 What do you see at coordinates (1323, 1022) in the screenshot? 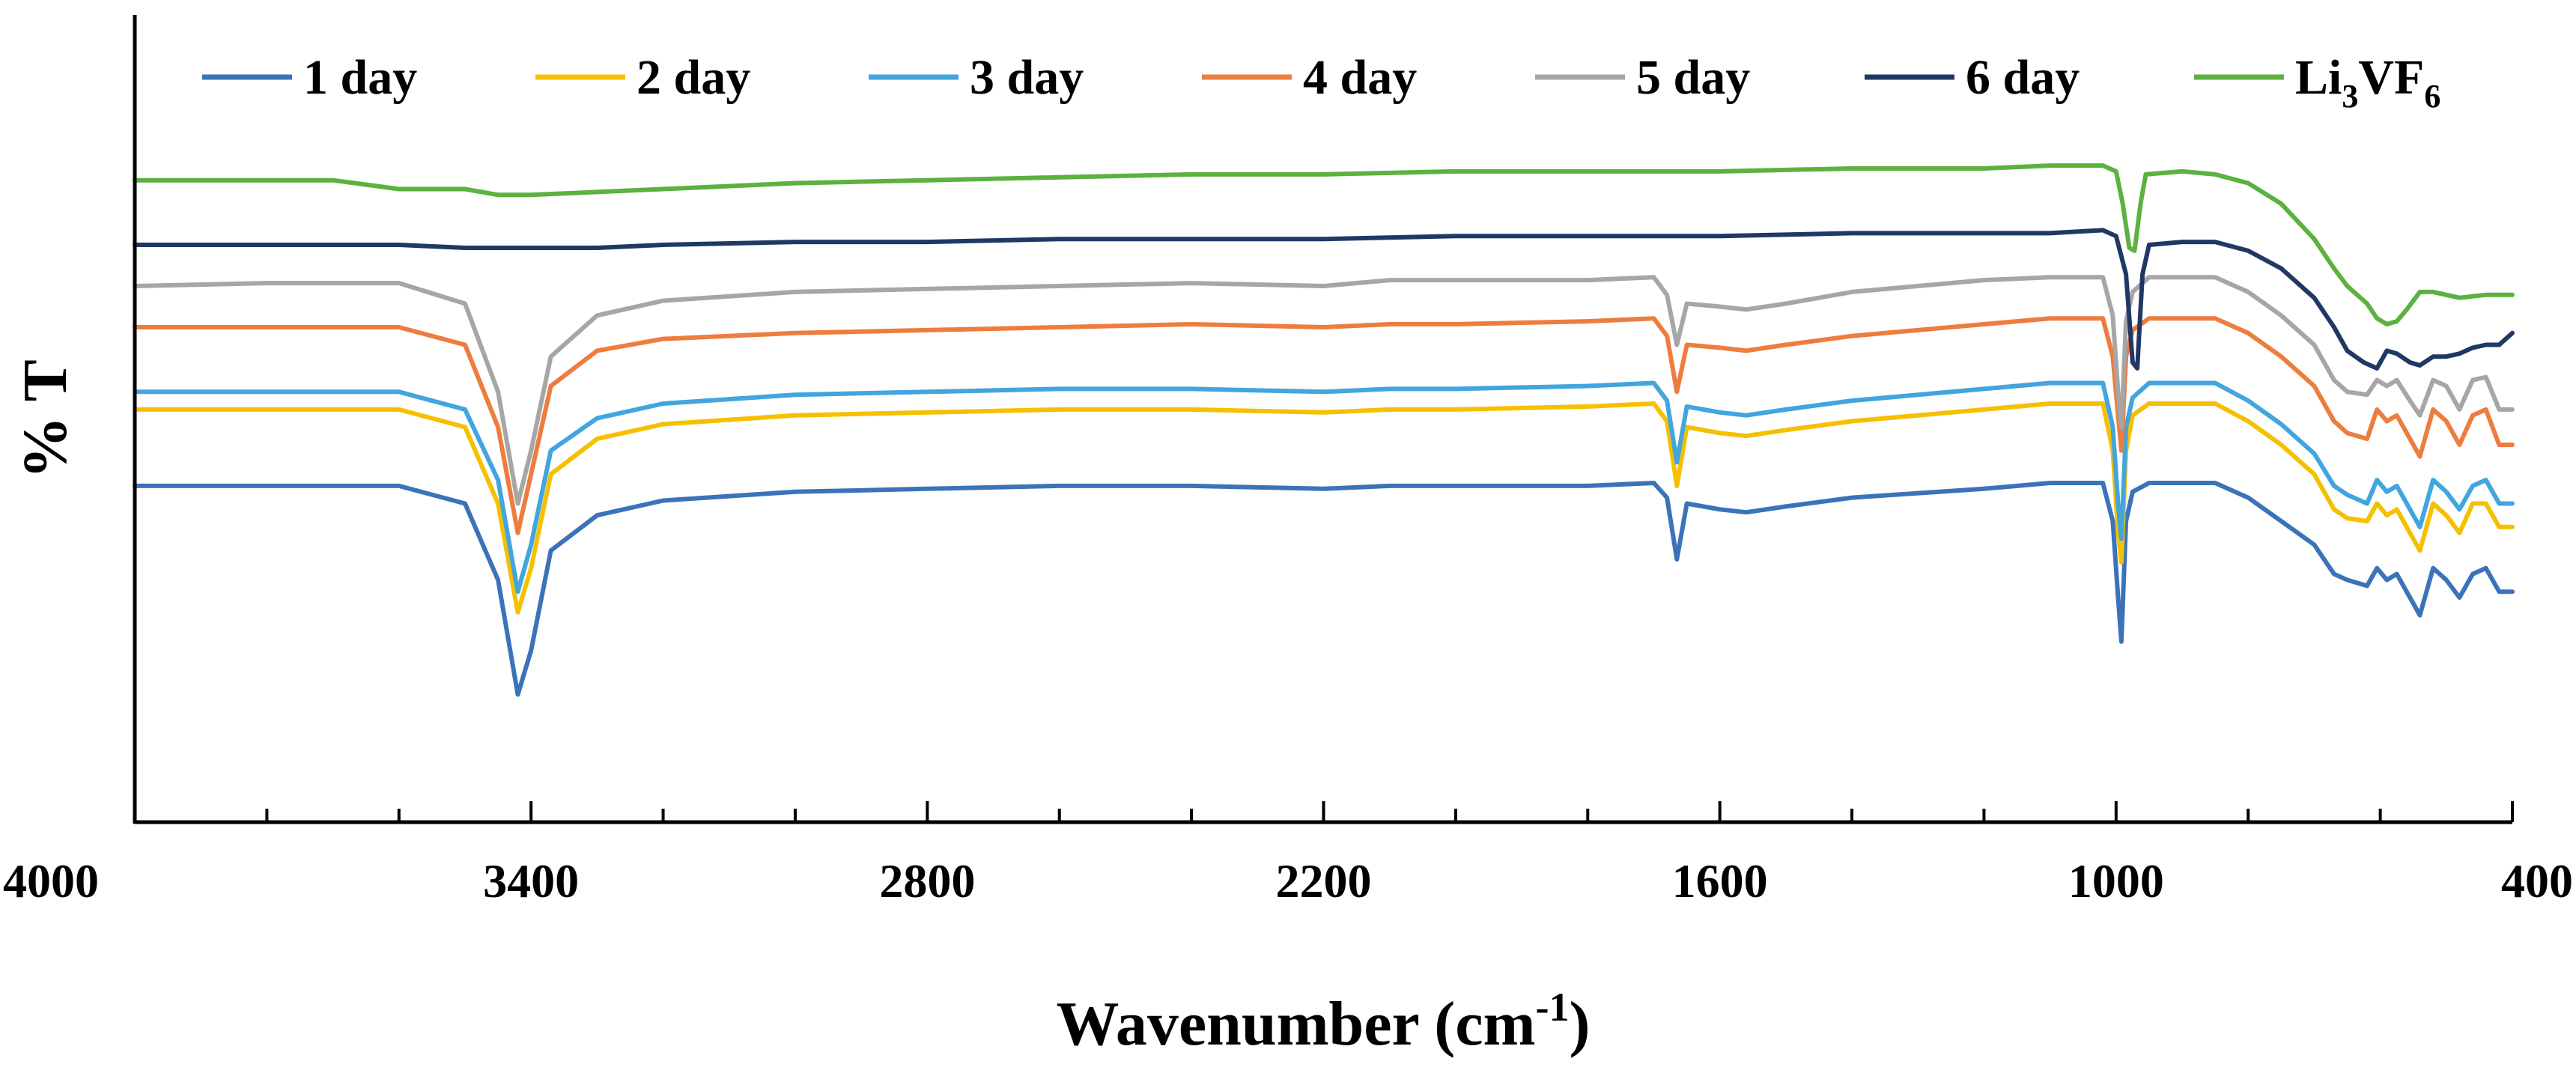
I see `x-axis-title: Wavenumber (cm-1)` at bounding box center [1323, 1022].